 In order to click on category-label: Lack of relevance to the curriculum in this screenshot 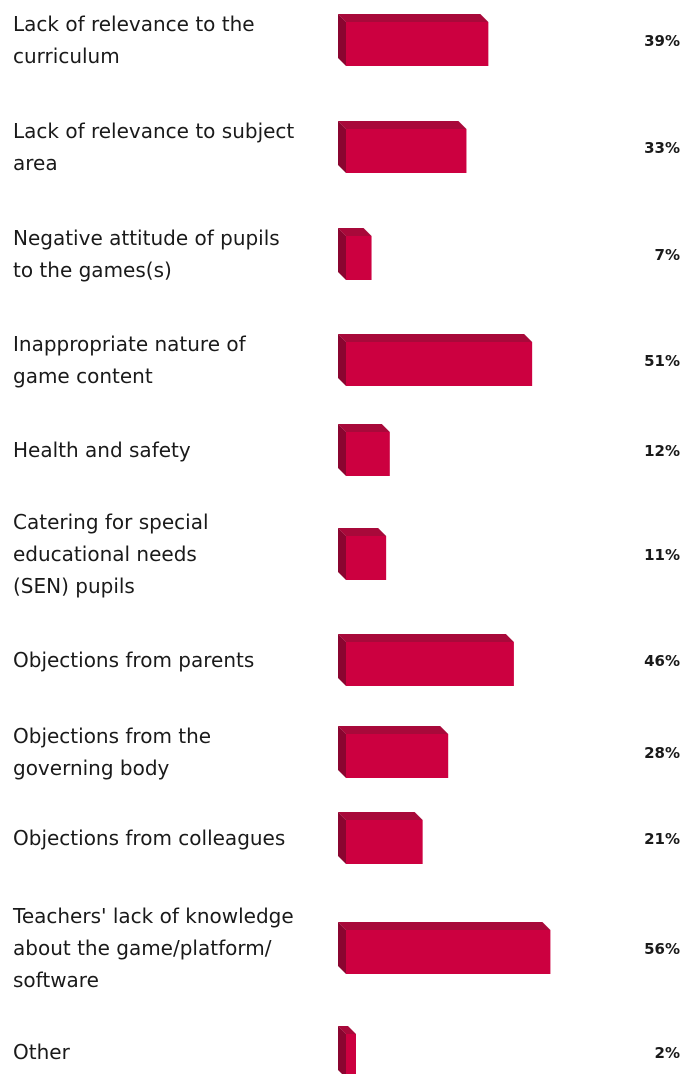, I will do `click(134, 40)`.